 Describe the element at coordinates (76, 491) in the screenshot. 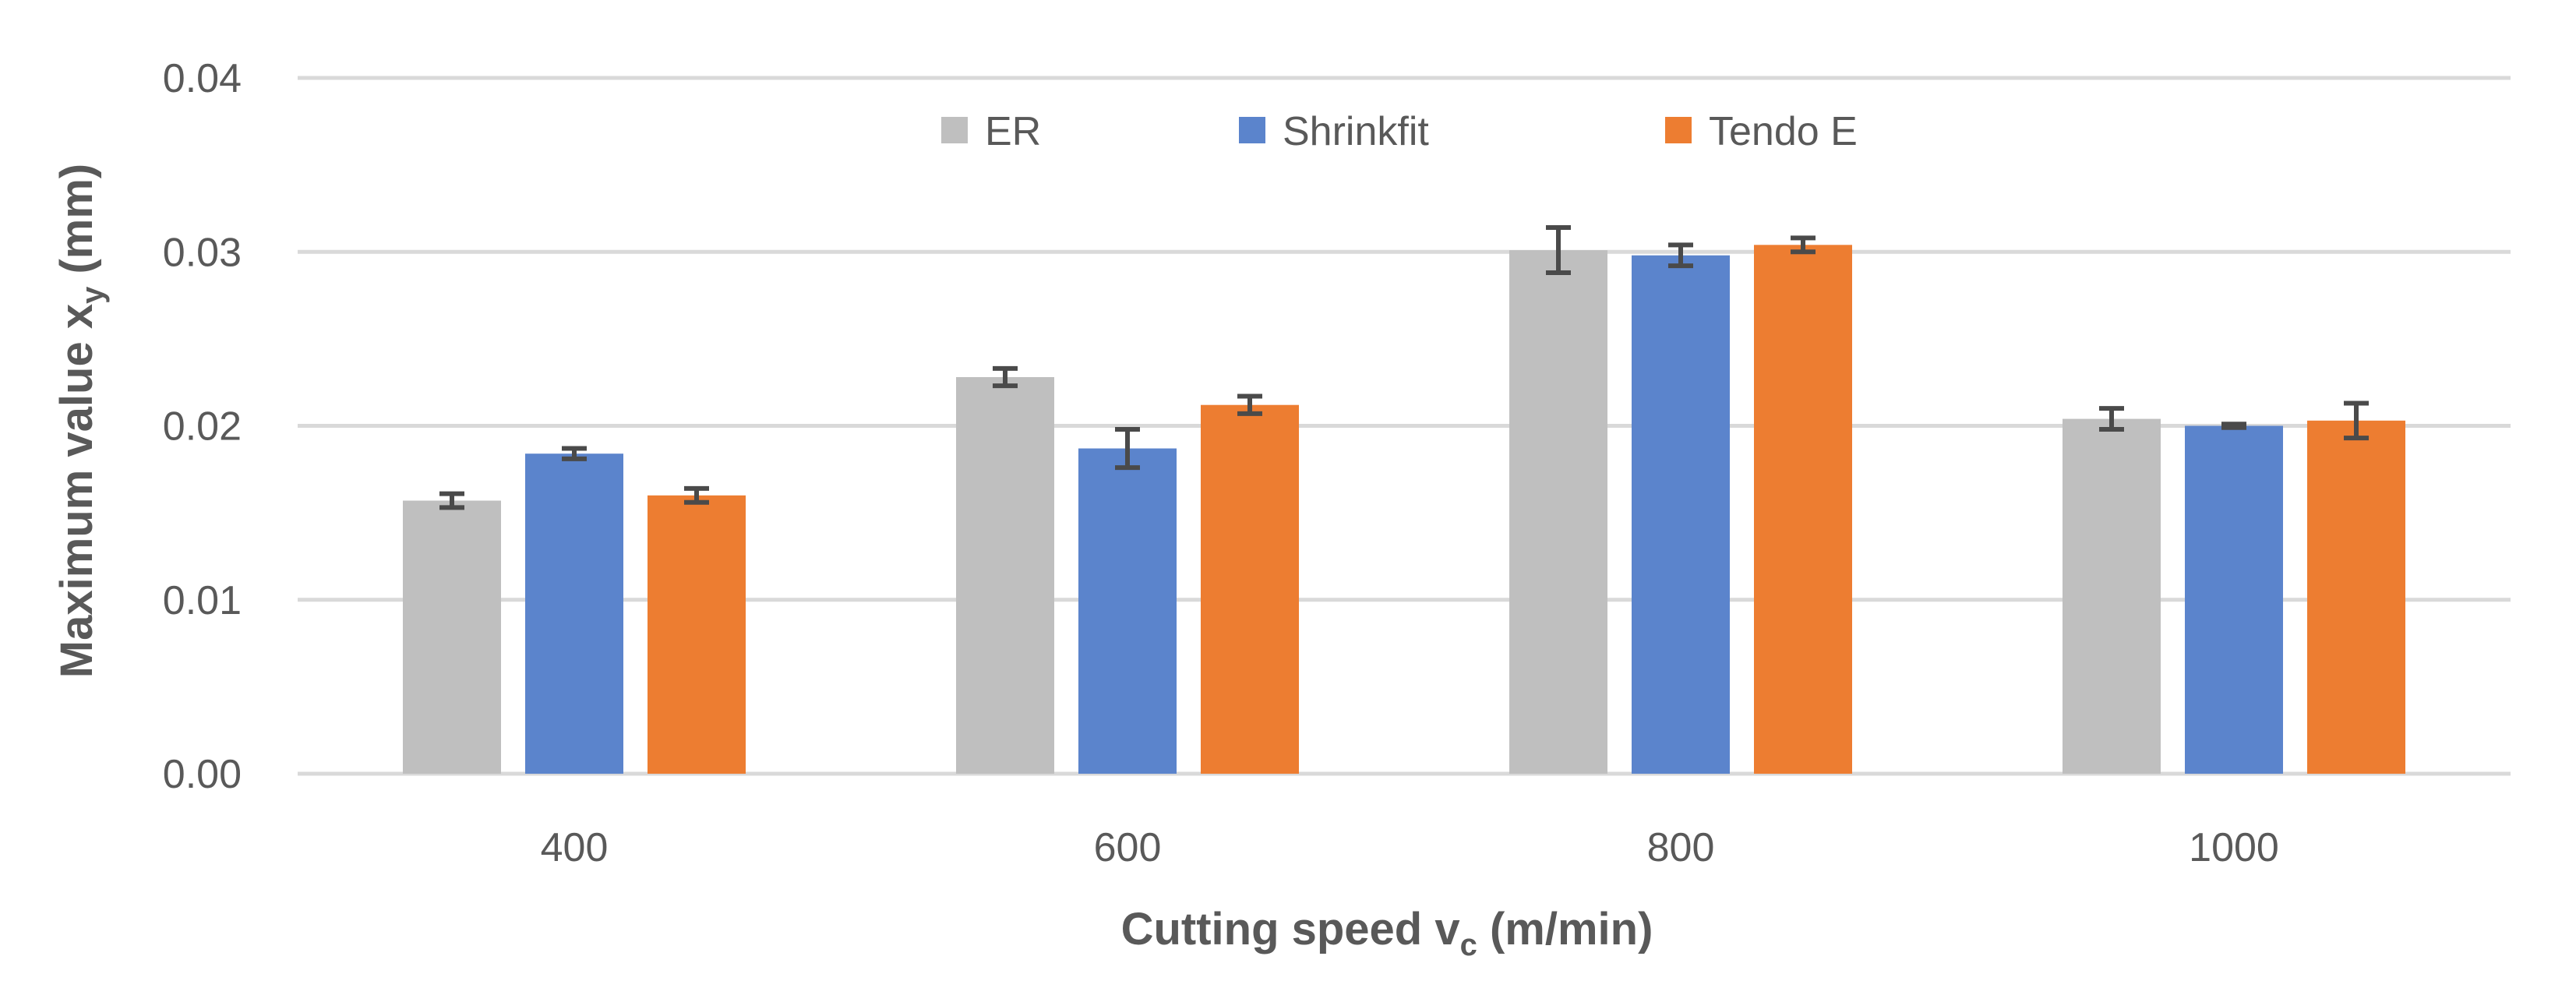

I see `y-axis-title-main: Maximum value x` at that location.